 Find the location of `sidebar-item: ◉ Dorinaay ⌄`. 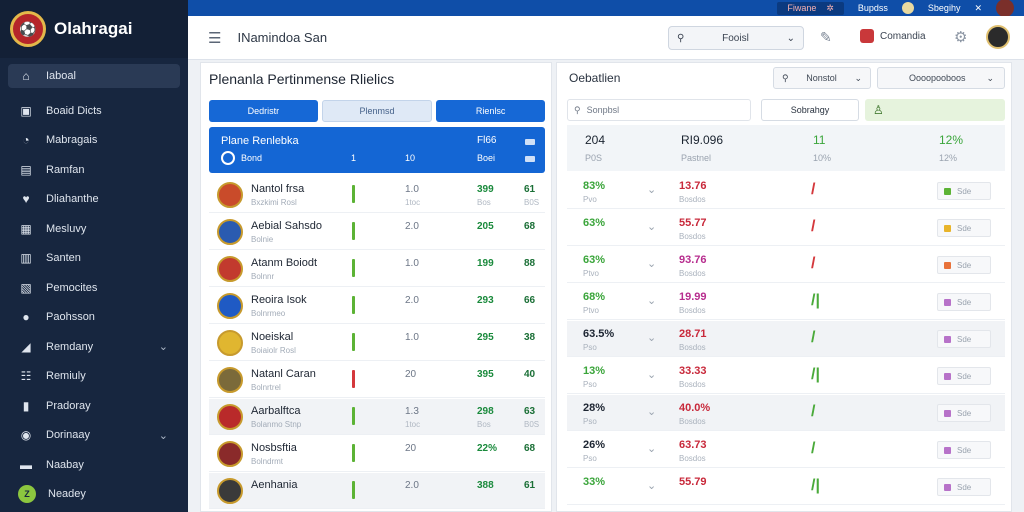

sidebar-item: ◉ Dorinaay ⌄ is located at coordinates (94, 435).